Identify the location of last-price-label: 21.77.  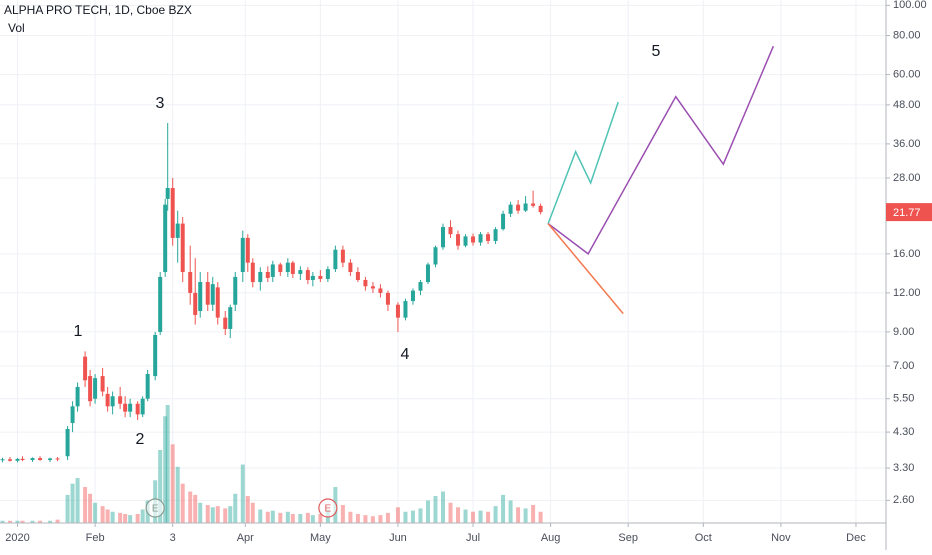
(907, 213).